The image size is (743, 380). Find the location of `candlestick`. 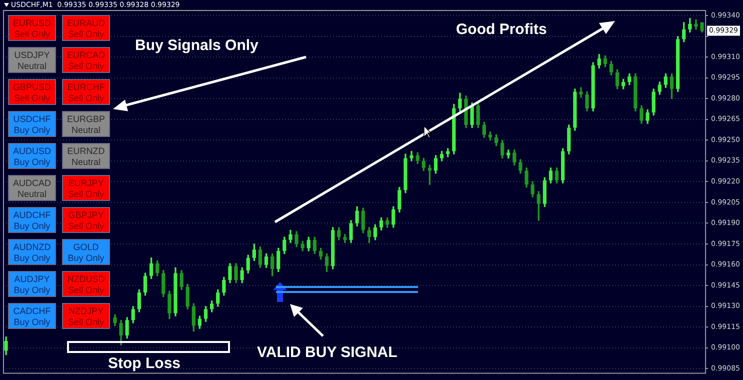

candlestick is located at coordinates (412, 156).